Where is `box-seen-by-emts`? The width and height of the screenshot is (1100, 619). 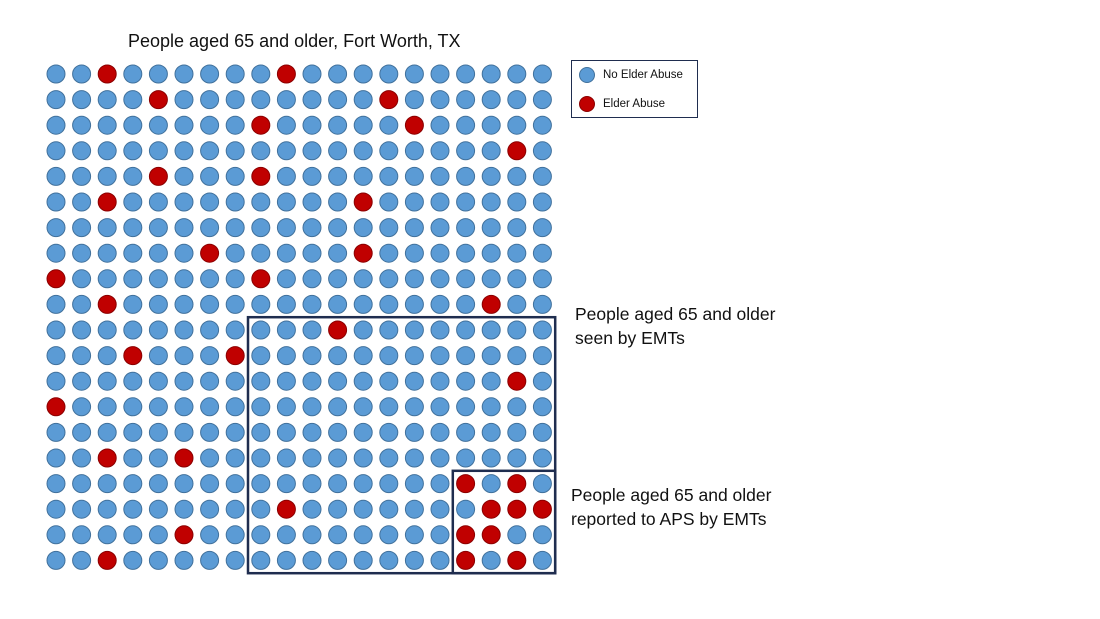 box-seen-by-emts is located at coordinates (401, 445).